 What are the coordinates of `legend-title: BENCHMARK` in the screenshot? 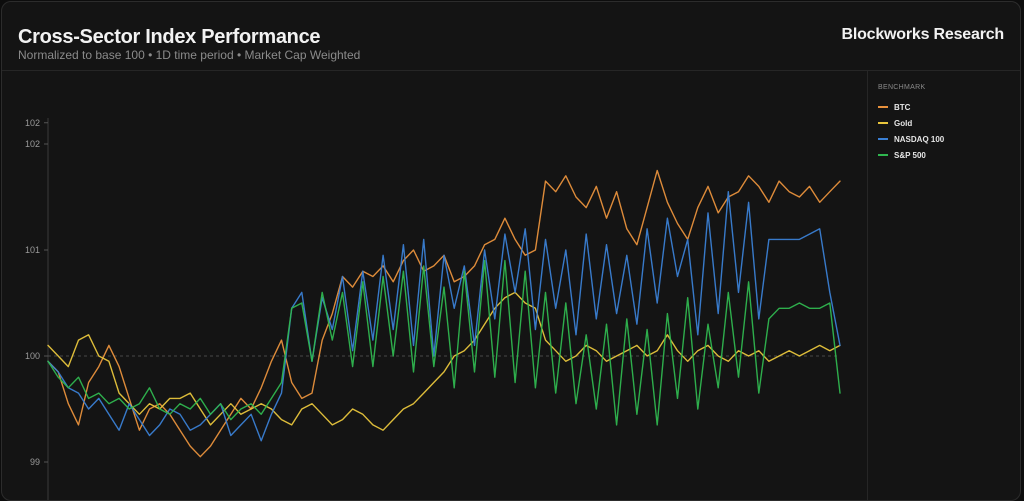 It's located at (902, 87).